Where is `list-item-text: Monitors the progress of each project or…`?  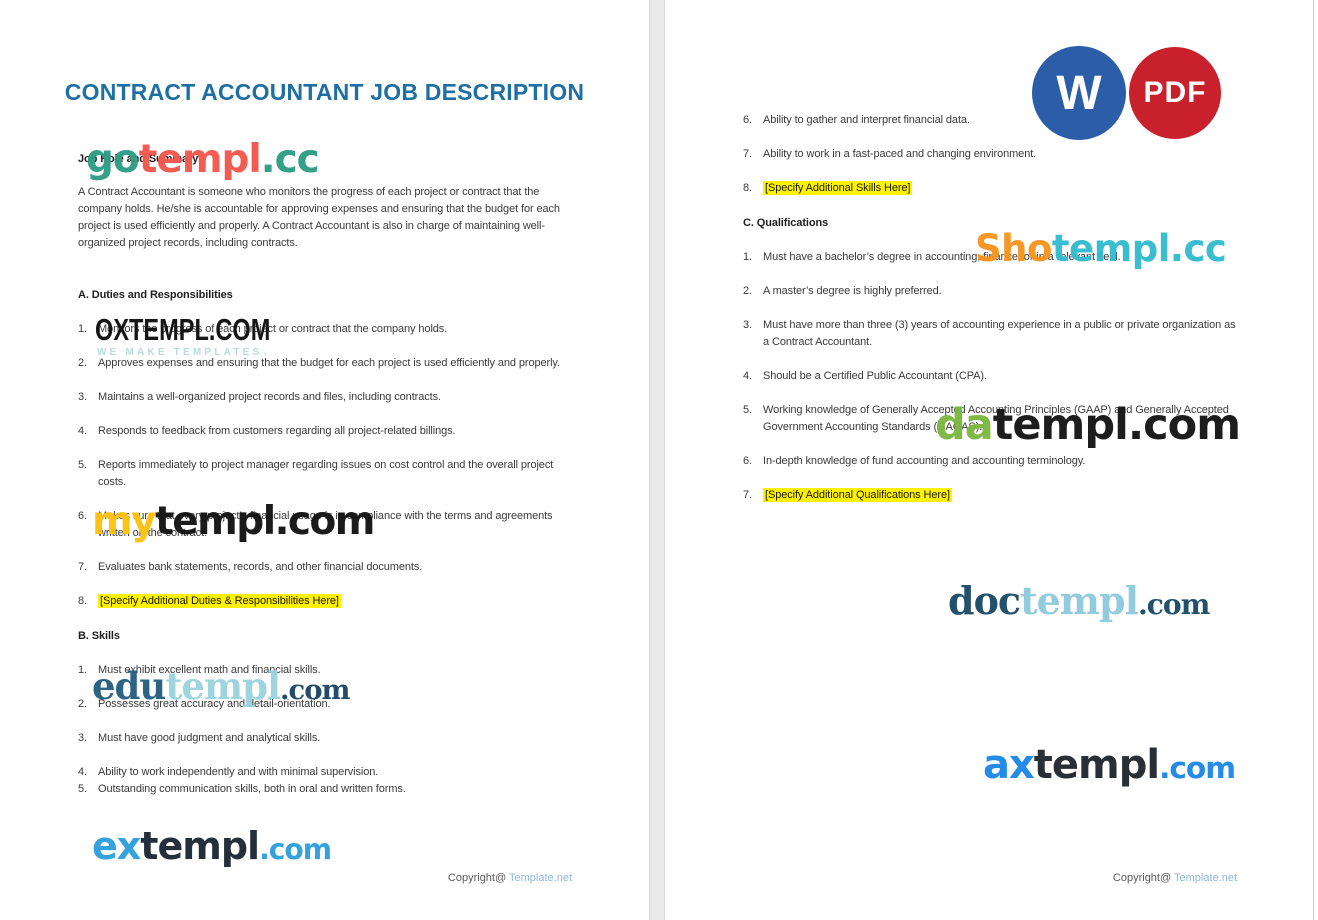
list-item-text: Monitors the progress of each project or… is located at coordinates (273, 329).